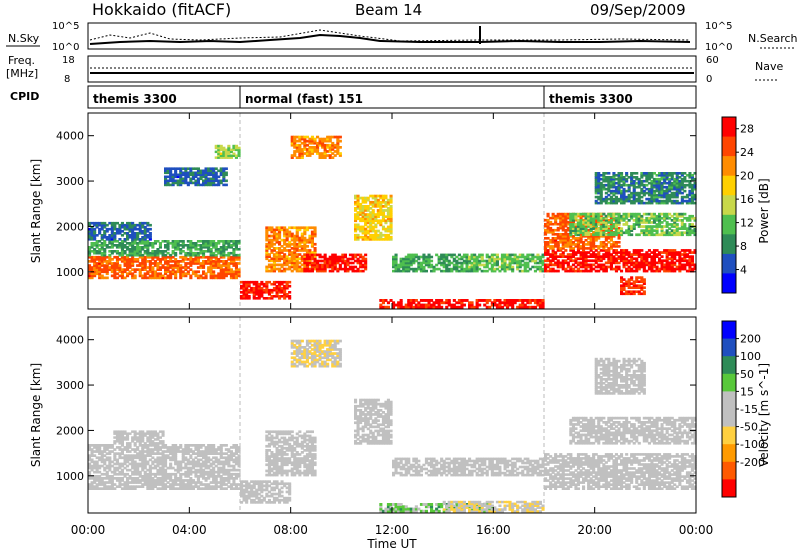 The width and height of the screenshot is (800, 554). Describe the element at coordinates (70, 430) in the screenshot. I see `velocity-y-tick-label: 2000` at that location.